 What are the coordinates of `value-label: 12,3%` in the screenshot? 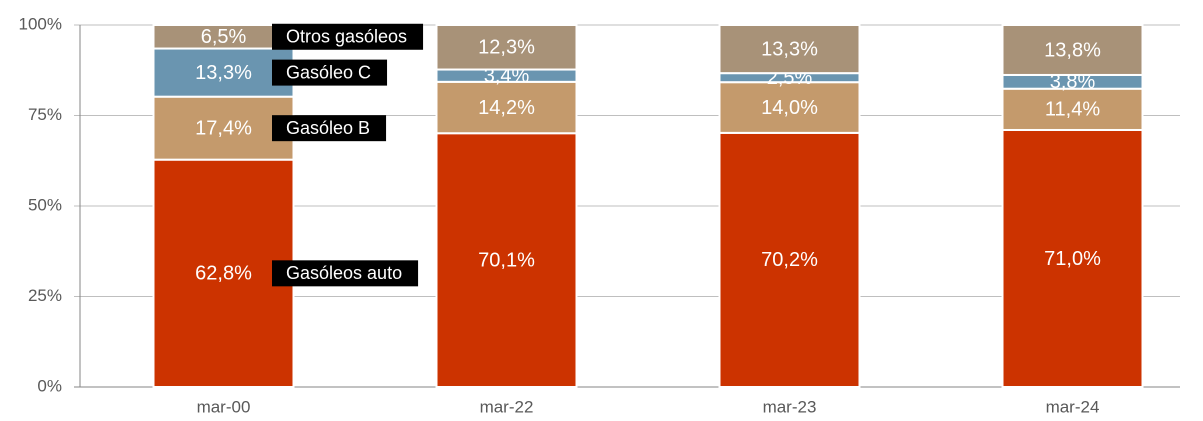 It's located at (506, 48).